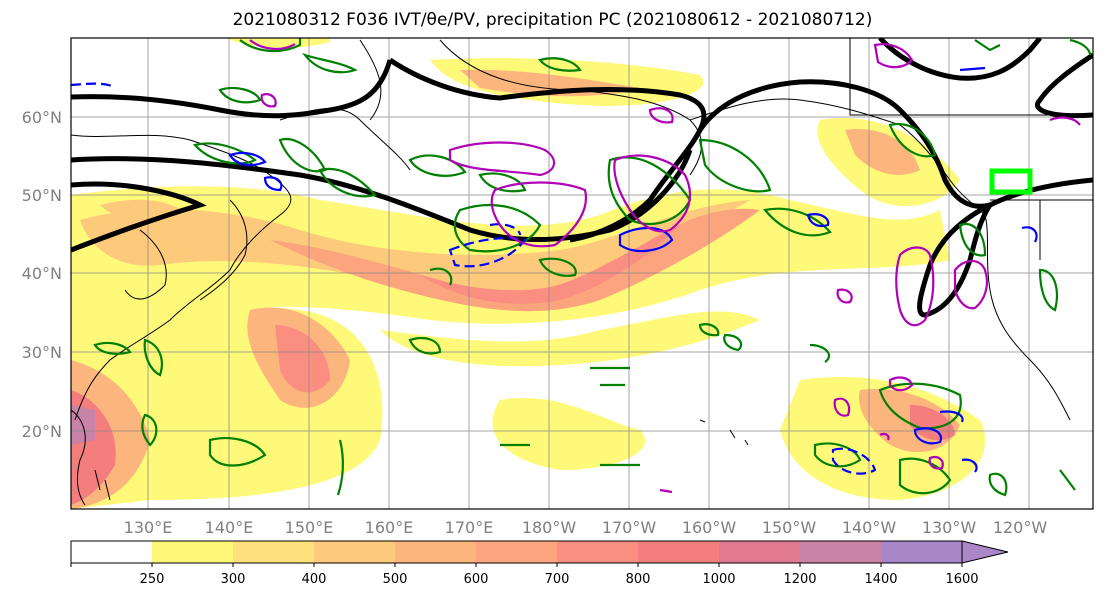  What do you see at coordinates (152, 579) in the screenshot?
I see `colorbar-tick-label: 250` at bounding box center [152, 579].